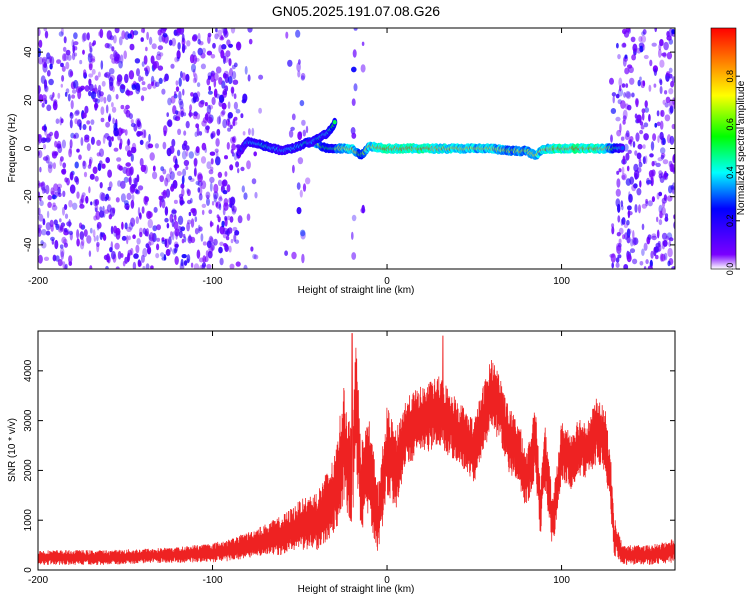 The width and height of the screenshot is (750, 600). I want to click on colorbar-tick-label: 0.4, so click(730, 172).